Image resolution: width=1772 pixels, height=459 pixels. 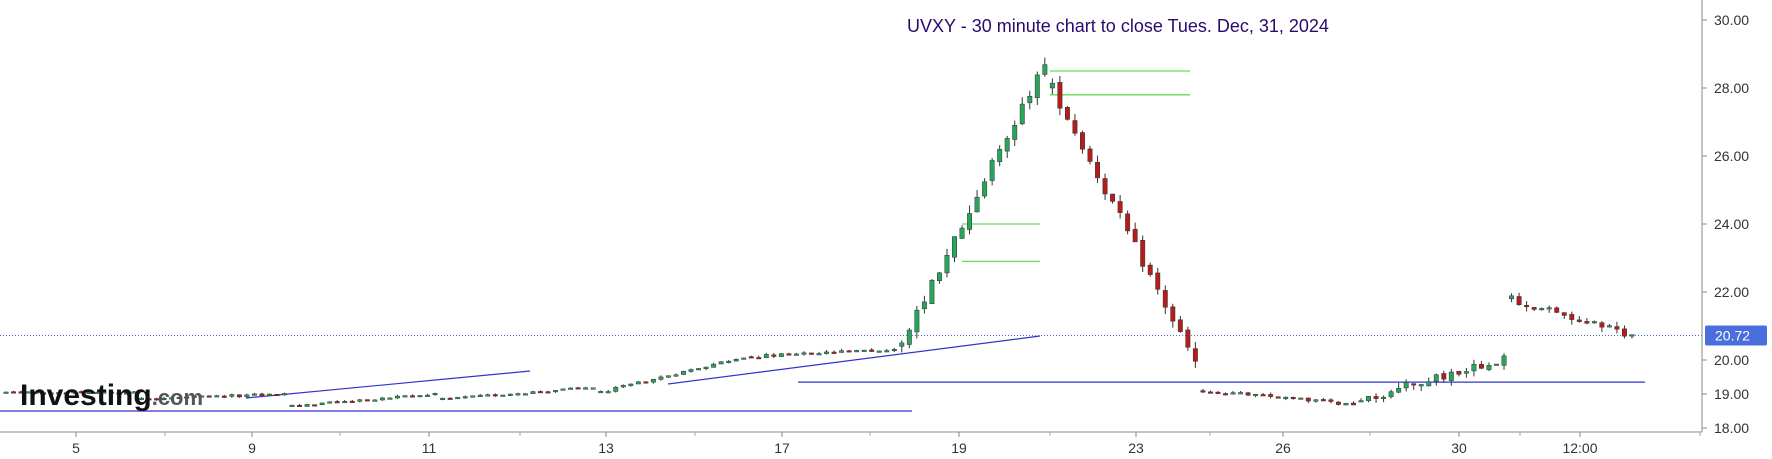 I want to click on logo-suffix: .com, so click(x=177, y=397).